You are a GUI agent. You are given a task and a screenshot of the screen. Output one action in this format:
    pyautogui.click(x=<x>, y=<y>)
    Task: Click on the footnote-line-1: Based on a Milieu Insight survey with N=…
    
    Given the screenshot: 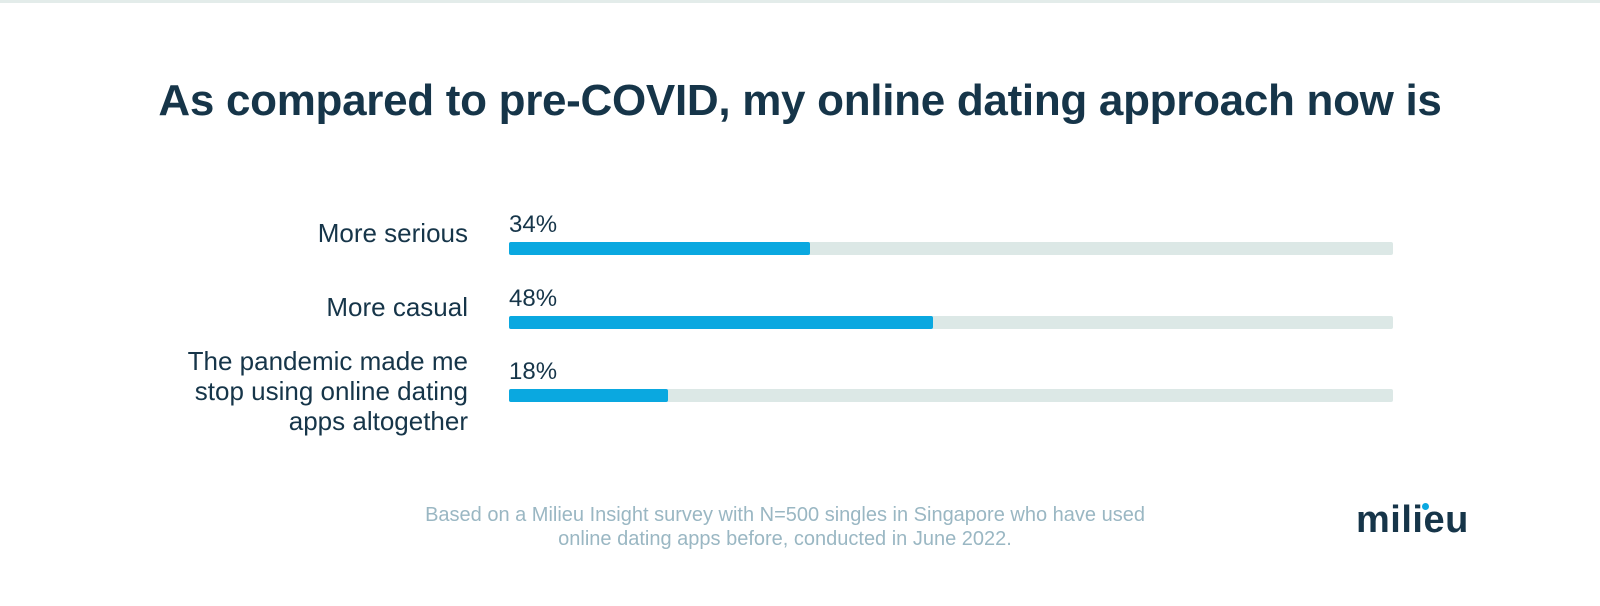 What is the action you would take?
    pyautogui.click(x=785, y=515)
    